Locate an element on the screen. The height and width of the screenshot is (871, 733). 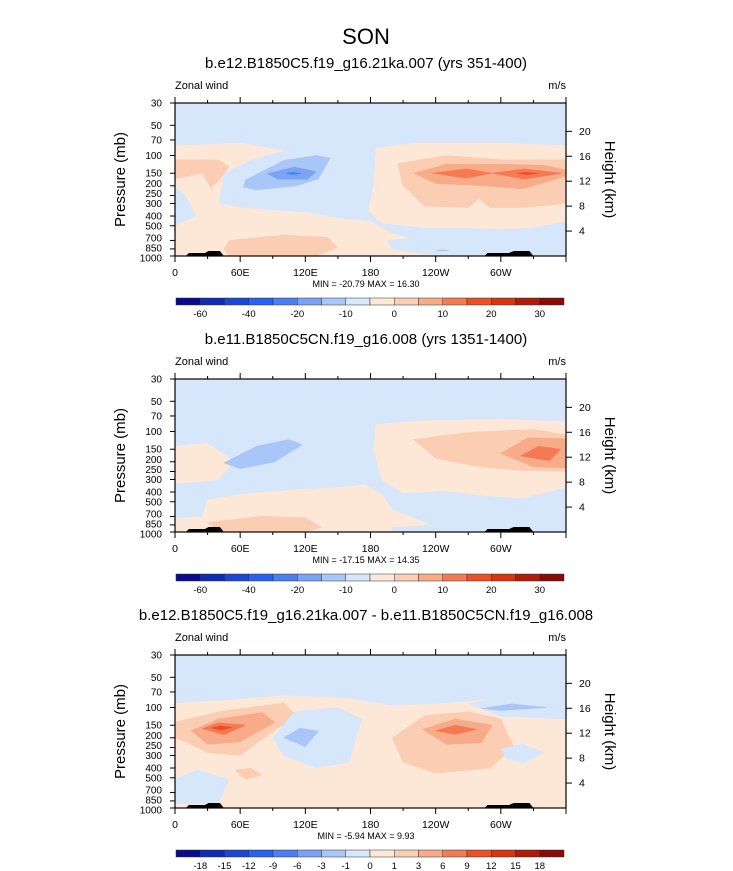
x-tick-label: 60W is located at coordinates (501, 273).